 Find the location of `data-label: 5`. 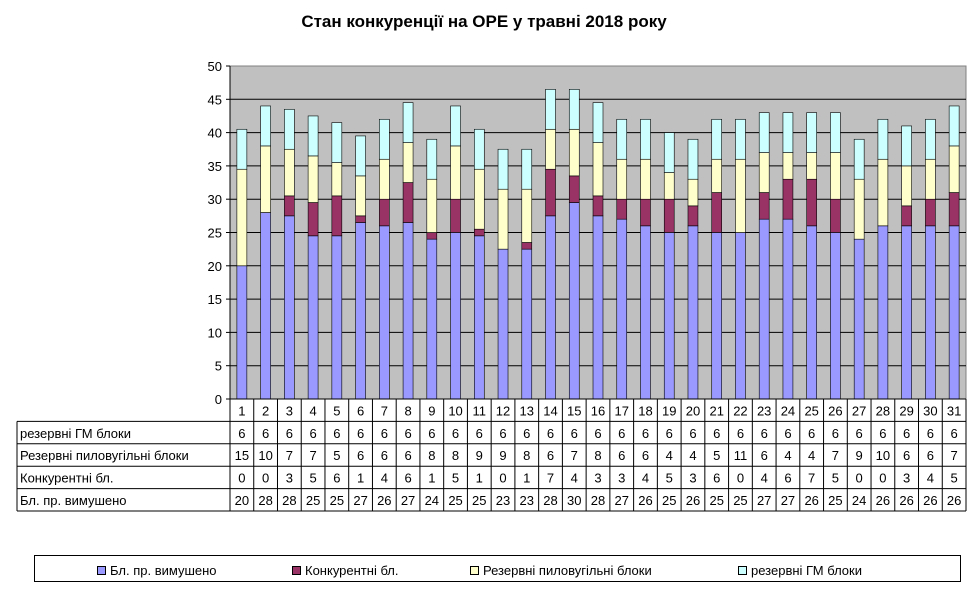

data-label: 5 is located at coordinates (716, 455).